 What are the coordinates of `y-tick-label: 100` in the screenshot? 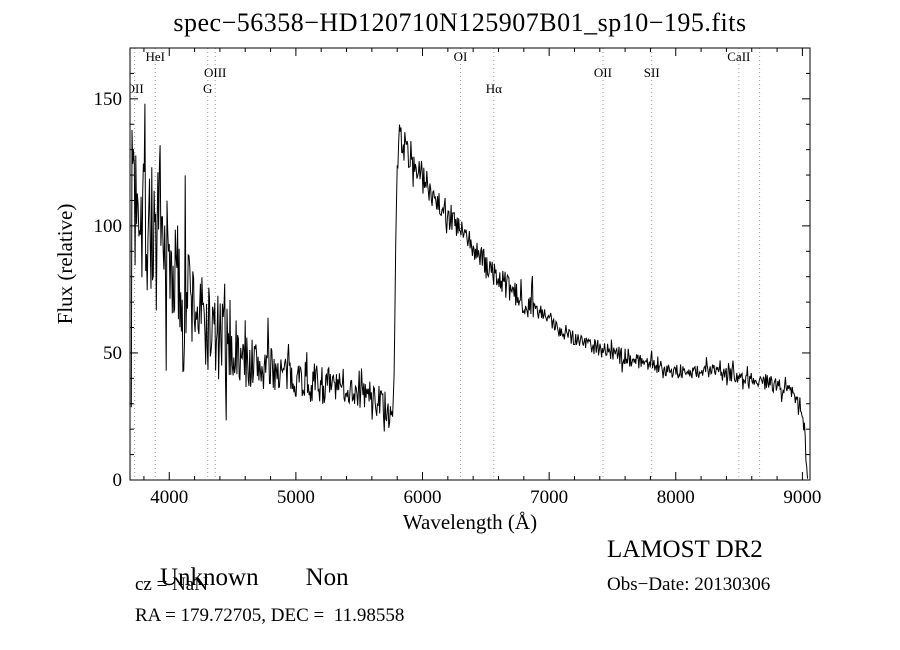 It's located at (108, 226).